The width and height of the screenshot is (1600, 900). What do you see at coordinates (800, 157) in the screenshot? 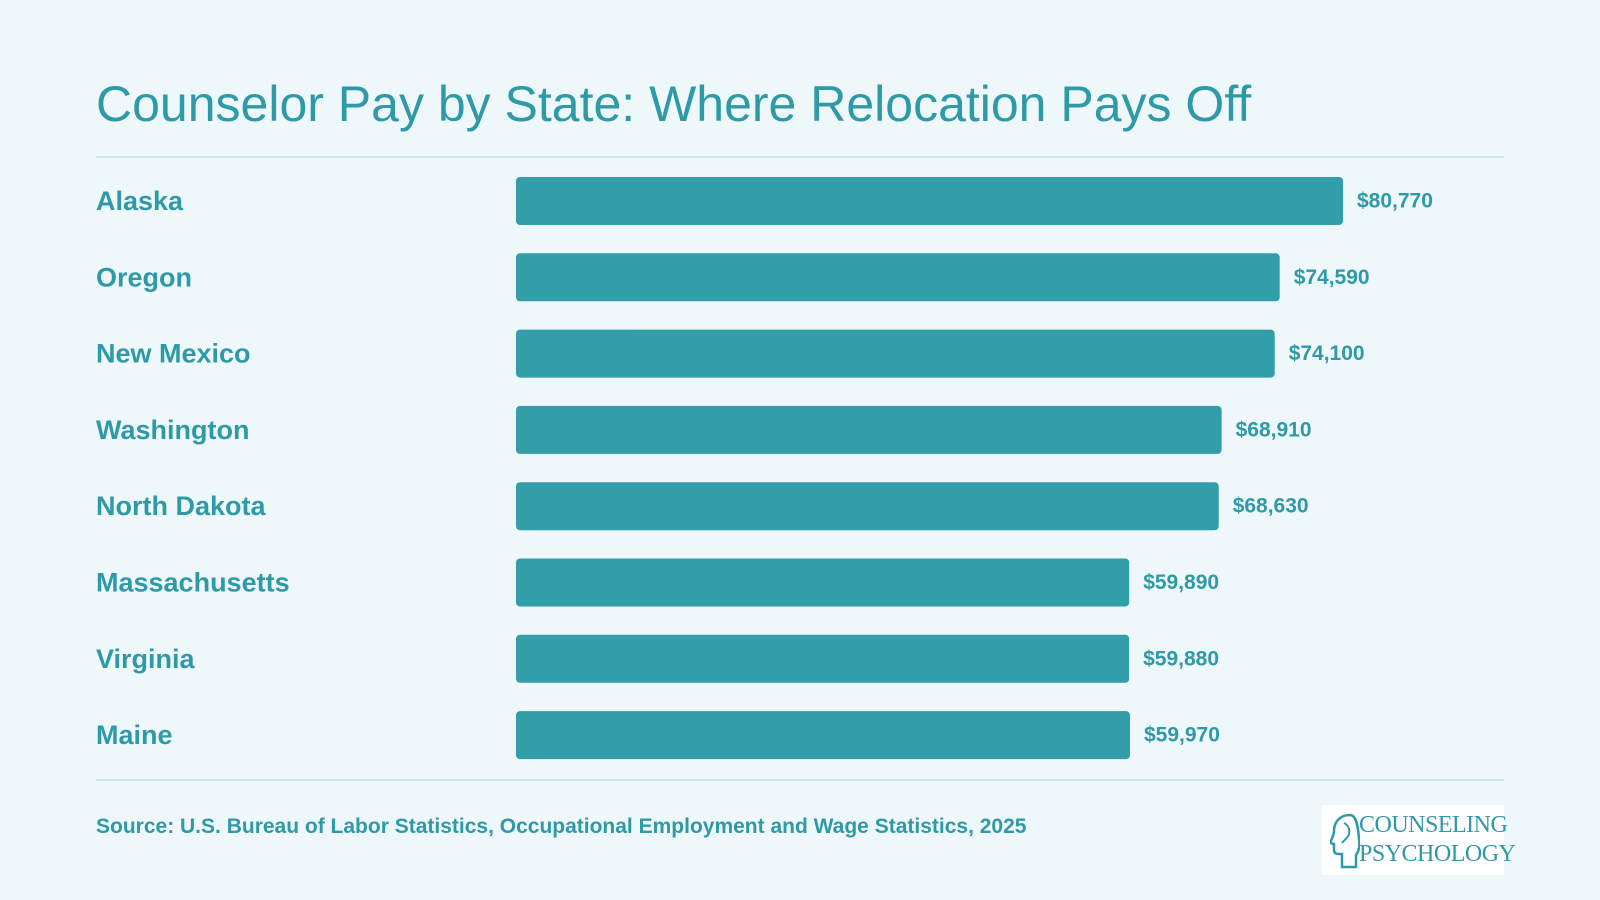
I see `top-divider` at bounding box center [800, 157].